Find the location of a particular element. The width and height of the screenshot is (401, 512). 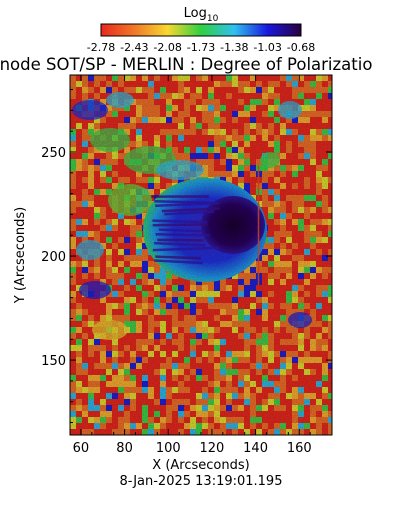

x-tick-label: 120 is located at coordinates (212, 448).